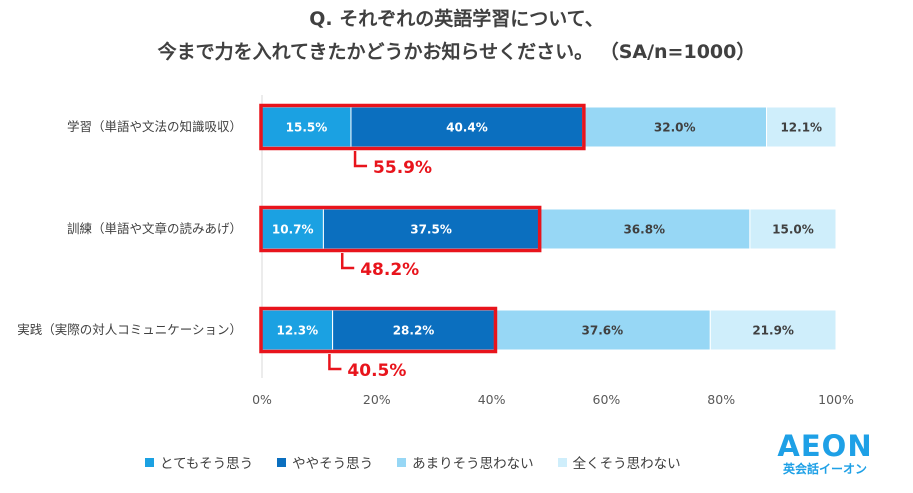 Image resolution: width=913 pixels, height=493 pixels. I want to click on data-label: 40.4%, so click(467, 128).